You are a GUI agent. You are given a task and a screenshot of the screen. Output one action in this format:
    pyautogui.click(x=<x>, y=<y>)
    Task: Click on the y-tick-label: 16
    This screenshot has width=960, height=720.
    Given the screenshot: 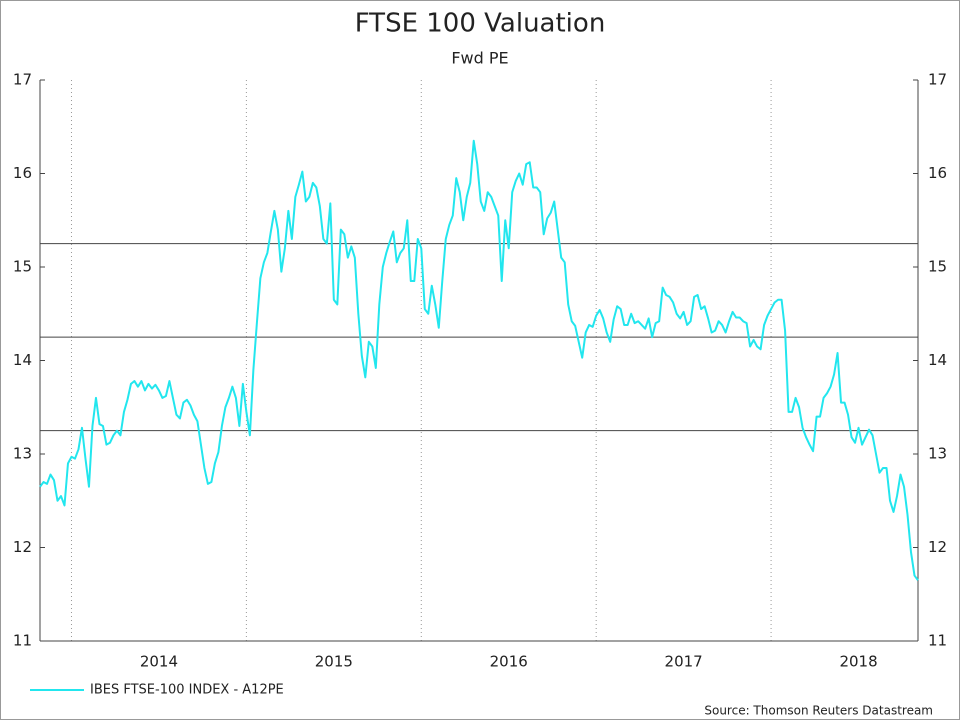 What is the action you would take?
    pyautogui.click(x=22, y=173)
    